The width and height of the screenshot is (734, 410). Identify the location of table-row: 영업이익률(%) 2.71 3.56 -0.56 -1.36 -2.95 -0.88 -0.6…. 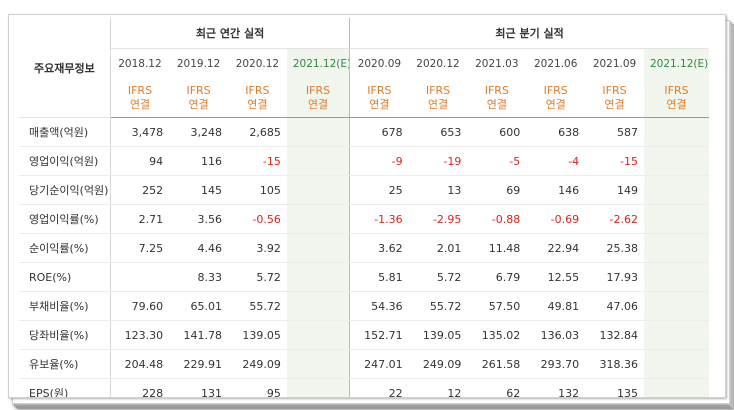
(364, 219).